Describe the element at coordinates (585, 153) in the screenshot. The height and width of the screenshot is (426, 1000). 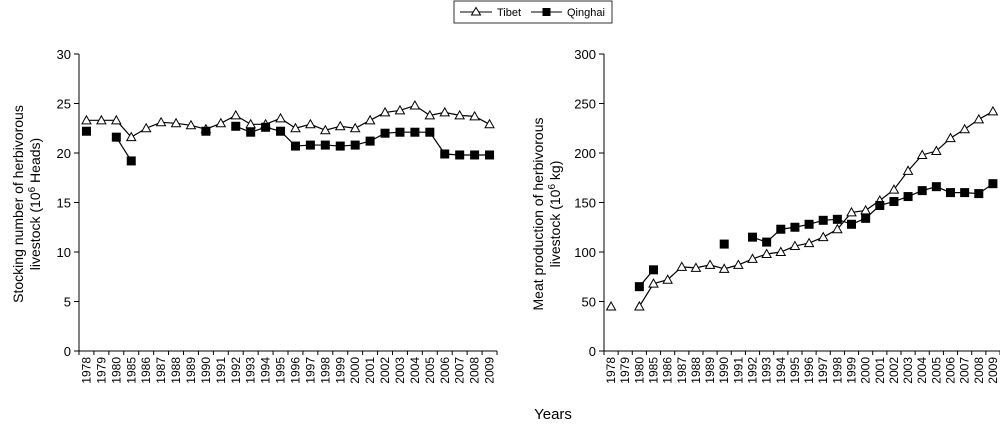
I see `y-tick-label: 200` at that location.